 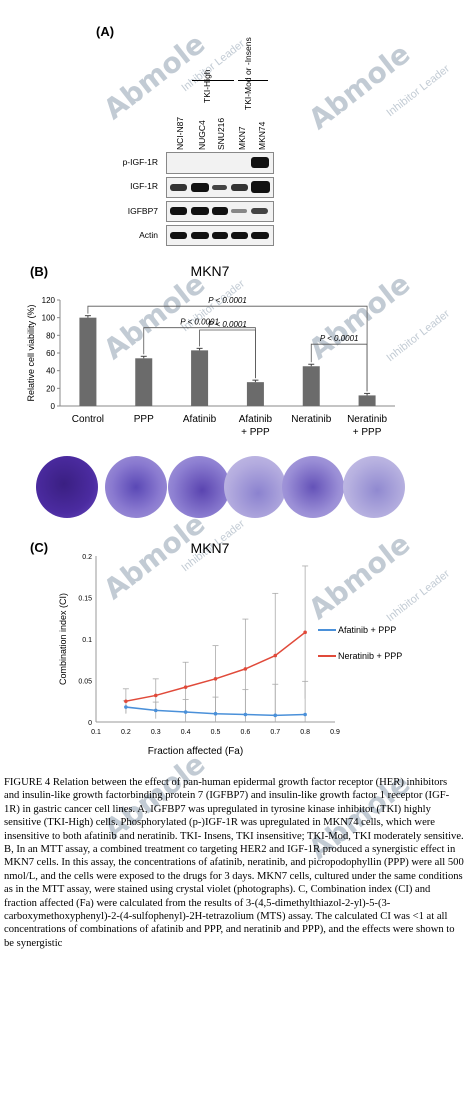 I want to click on panel-c-label: (C), so click(x=39, y=547).